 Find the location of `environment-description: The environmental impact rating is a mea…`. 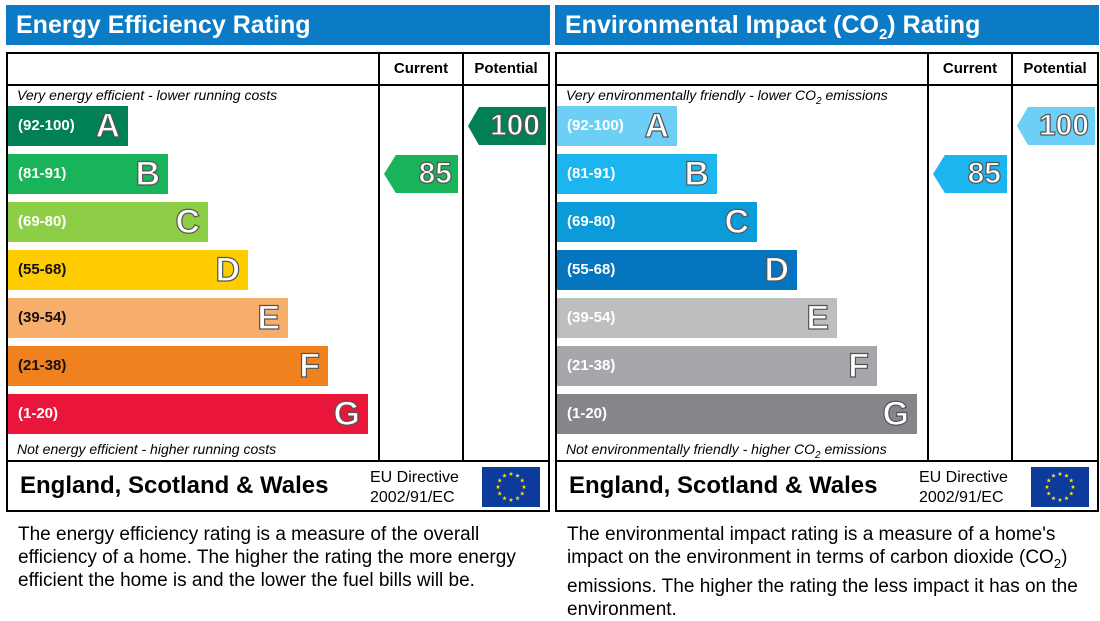

environment-description: The environmental impact rating is a mea… is located at coordinates (827, 572).